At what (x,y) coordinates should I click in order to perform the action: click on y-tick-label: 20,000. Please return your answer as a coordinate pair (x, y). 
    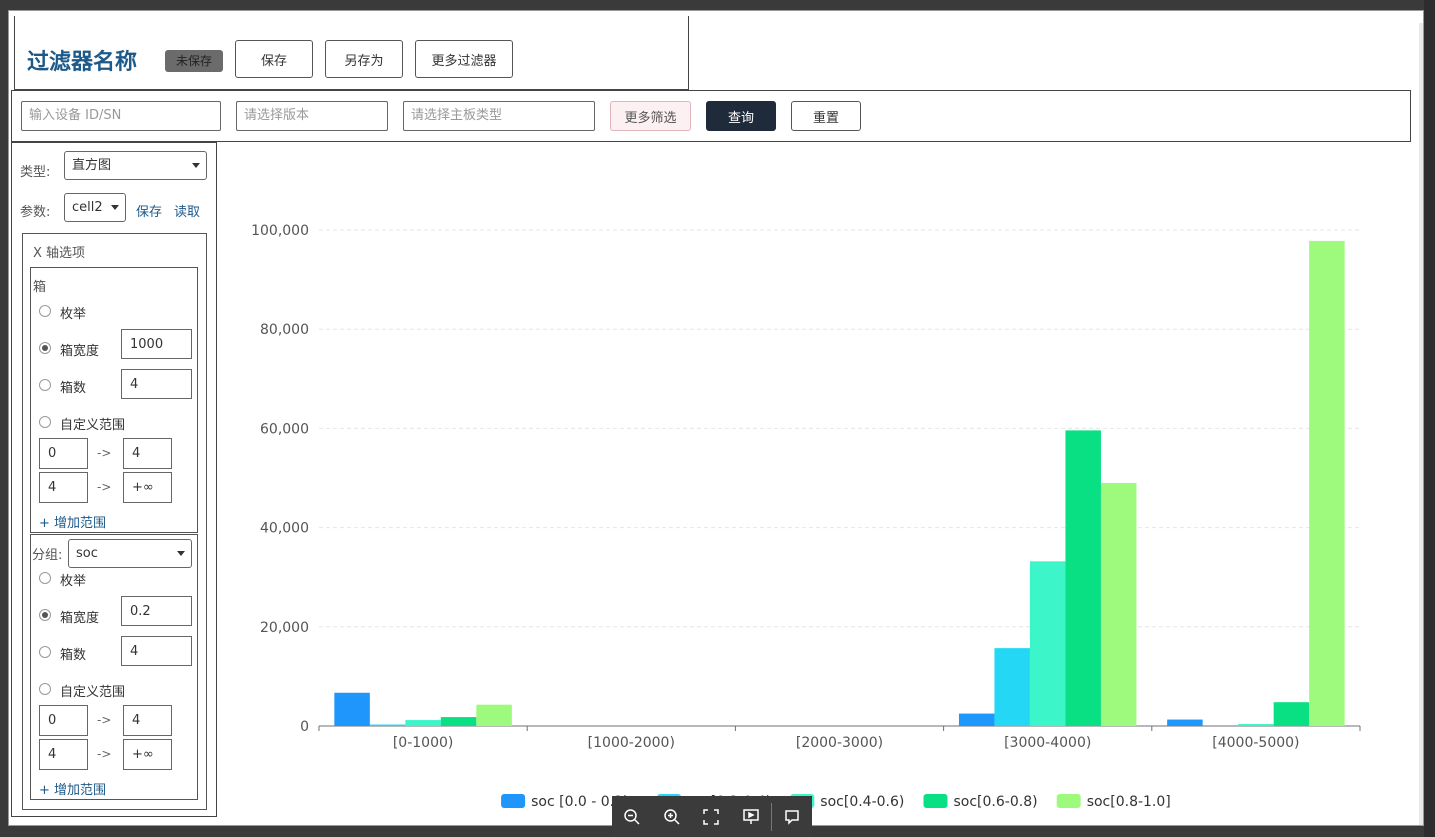
    Looking at the image, I should click on (284, 628).